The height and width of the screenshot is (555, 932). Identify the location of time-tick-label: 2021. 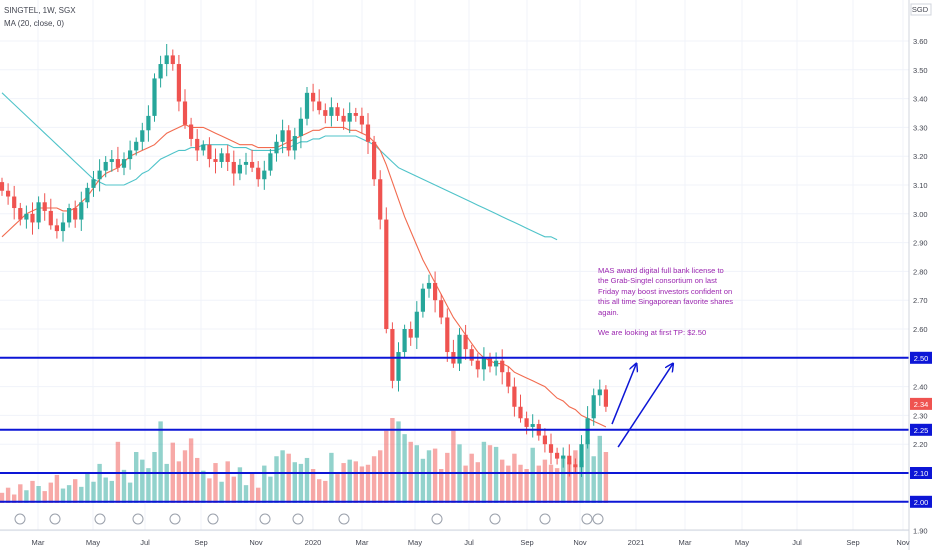
(636, 542).